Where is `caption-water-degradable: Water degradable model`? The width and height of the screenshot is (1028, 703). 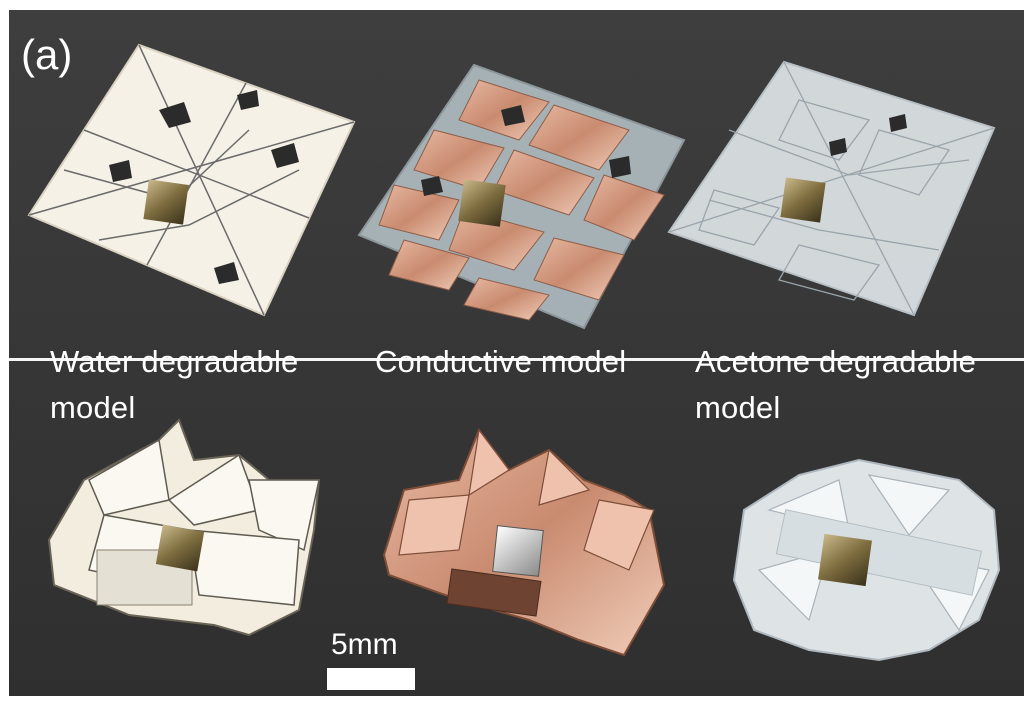
caption-water-degradable: Water degradable model is located at coordinates (174, 384).